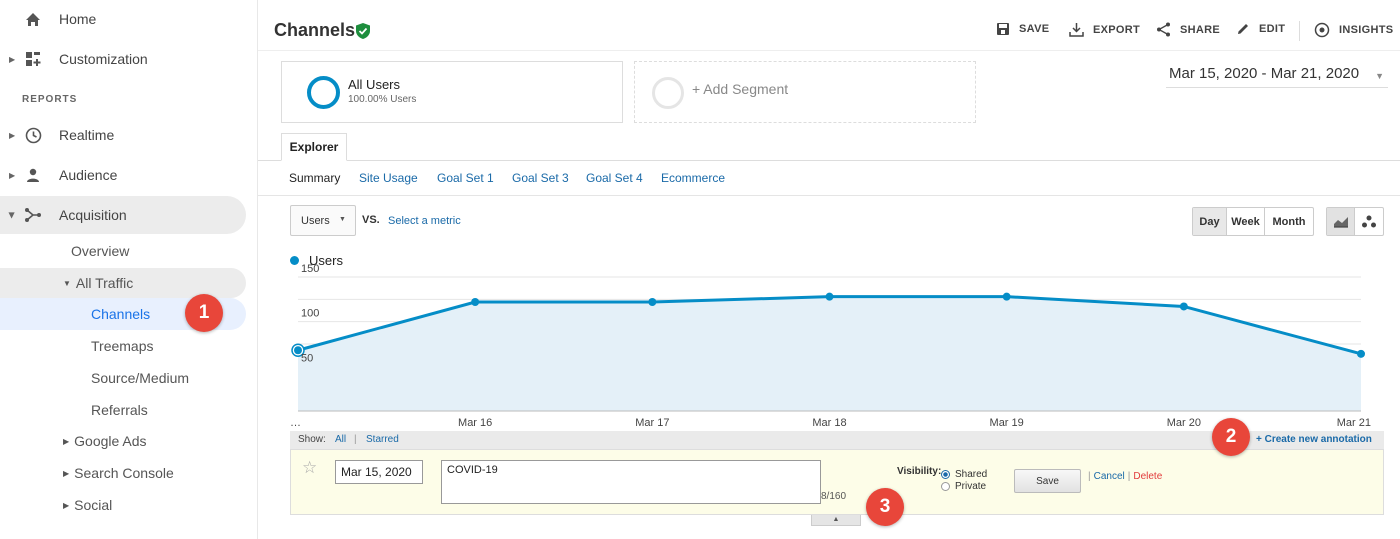 This screenshot has height=539, width=1400. What do you see at coordinates (122, 346) in the screenshot?
I see `nav-treemaps: Treemaps` at bounding box center [122, 346].